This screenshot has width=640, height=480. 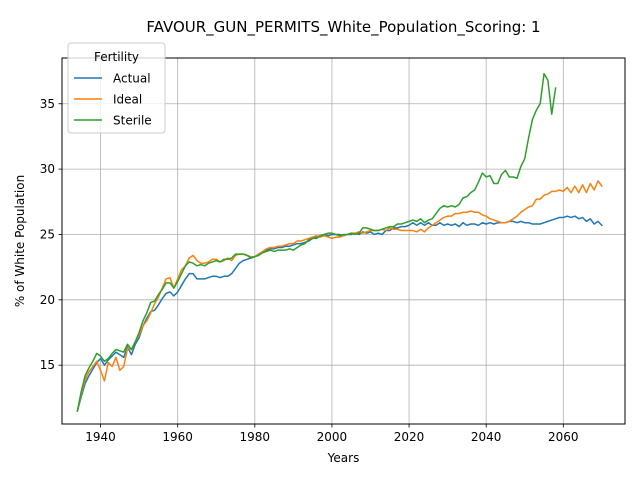 I want to click on x-tick-label: 1980, so click(x=255, y=437).